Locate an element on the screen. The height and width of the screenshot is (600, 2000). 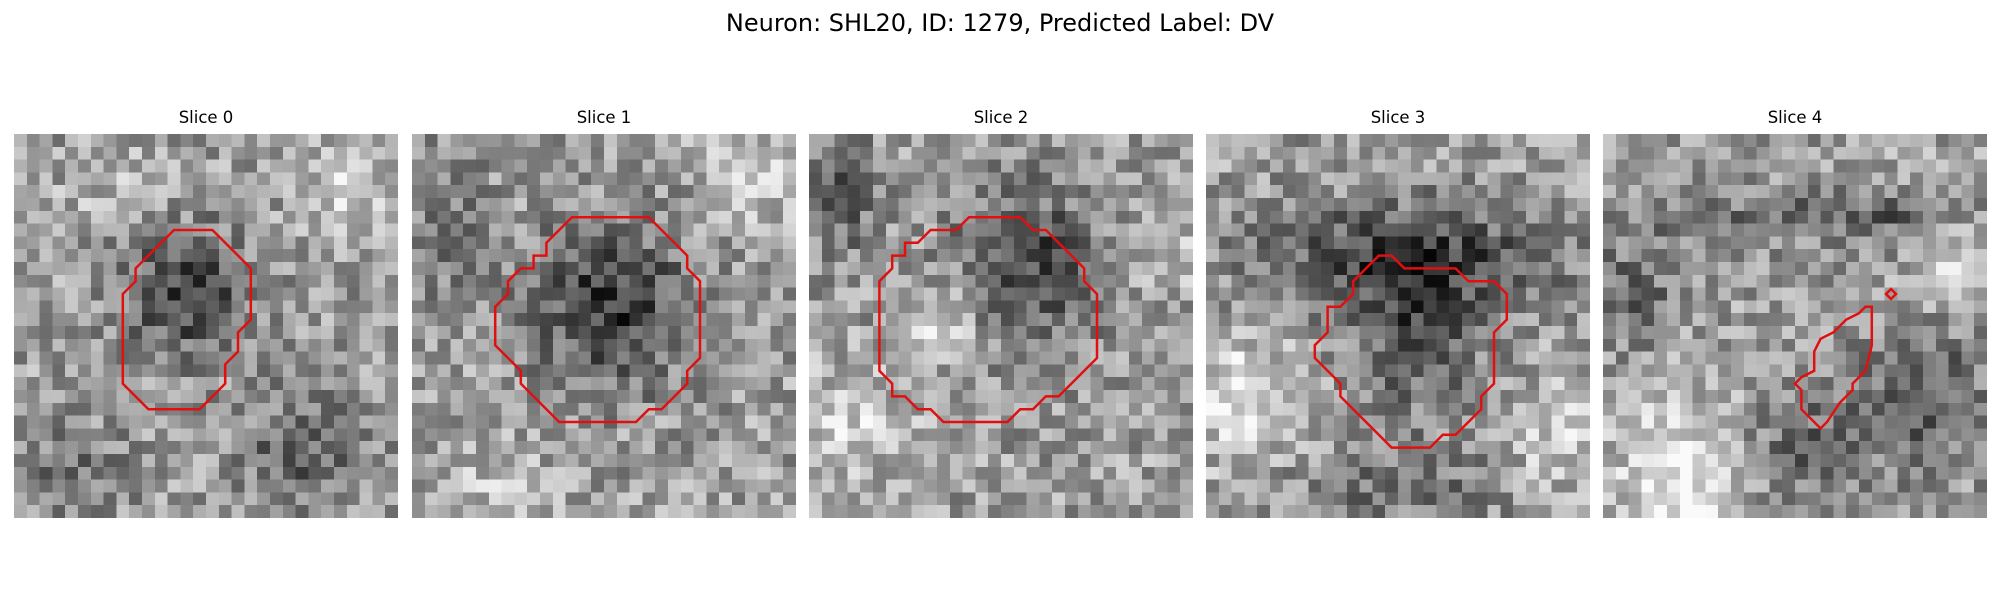
slice-panel-4: Slice 4 is located at coordinates (1795, 313).